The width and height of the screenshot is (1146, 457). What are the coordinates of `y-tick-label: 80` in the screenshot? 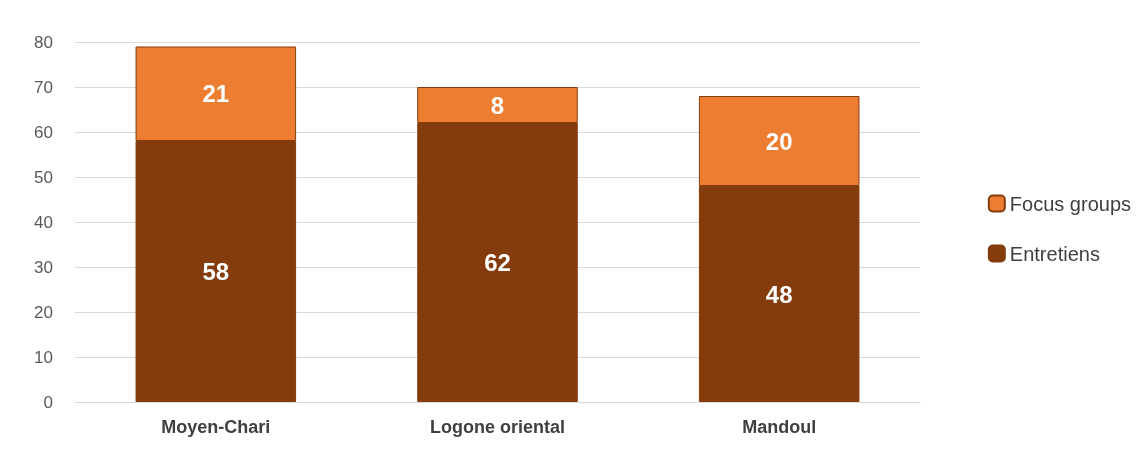 It's located at (43, 42).